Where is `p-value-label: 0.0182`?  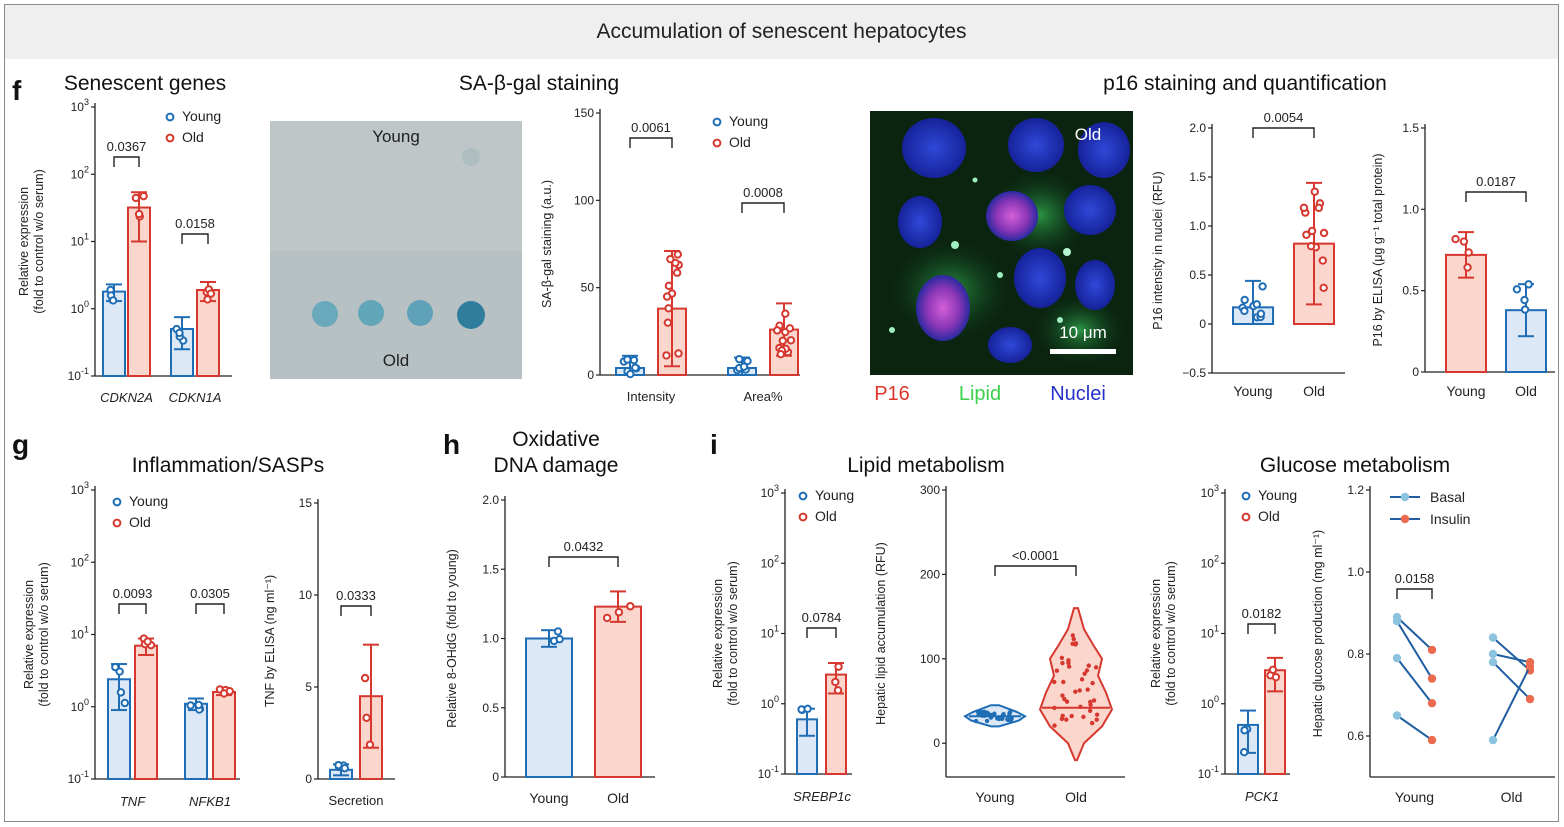
p-value-label: 0.0182 is located at coordinates (1262, 613).